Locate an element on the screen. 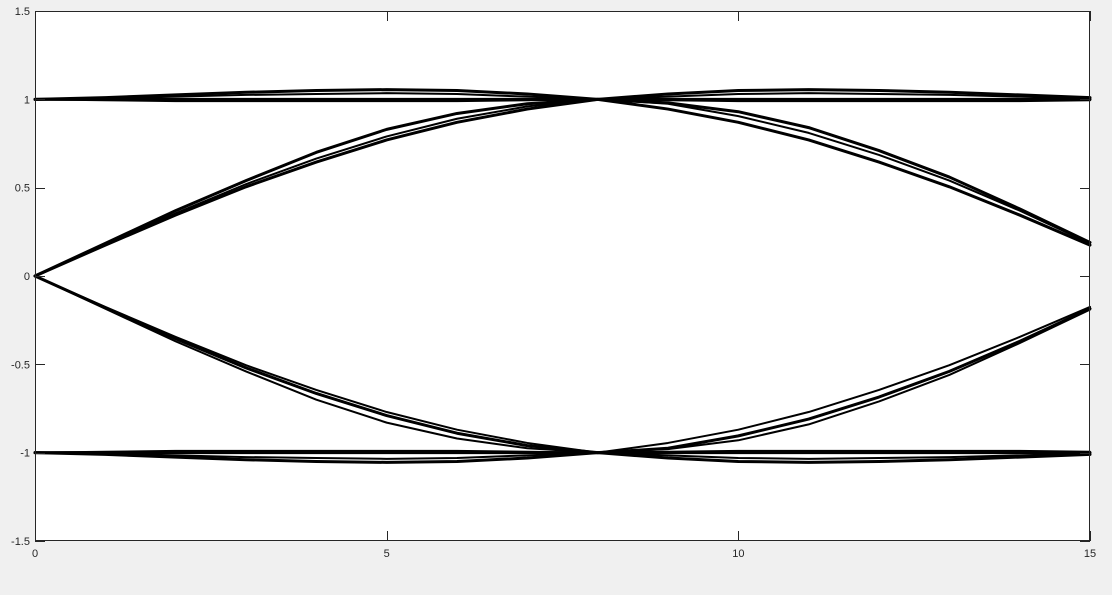 The image size is (1112, 595). x-tick-label-3: 15 is located at coordinates (1090, 554).